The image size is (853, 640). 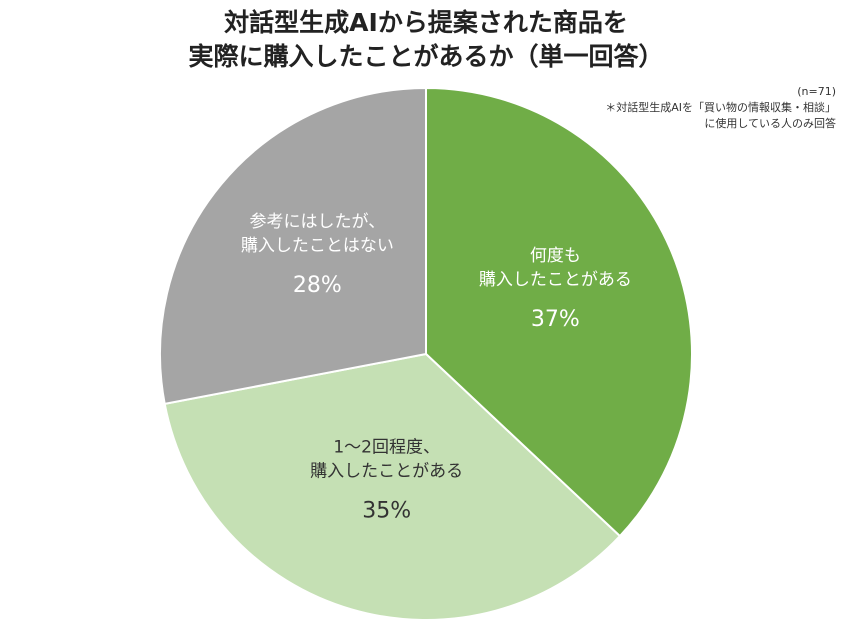 What do you see at coordinates (386, 510) in the screenshot?
I see `value-label: 35%` at bounding box center [386, 510].